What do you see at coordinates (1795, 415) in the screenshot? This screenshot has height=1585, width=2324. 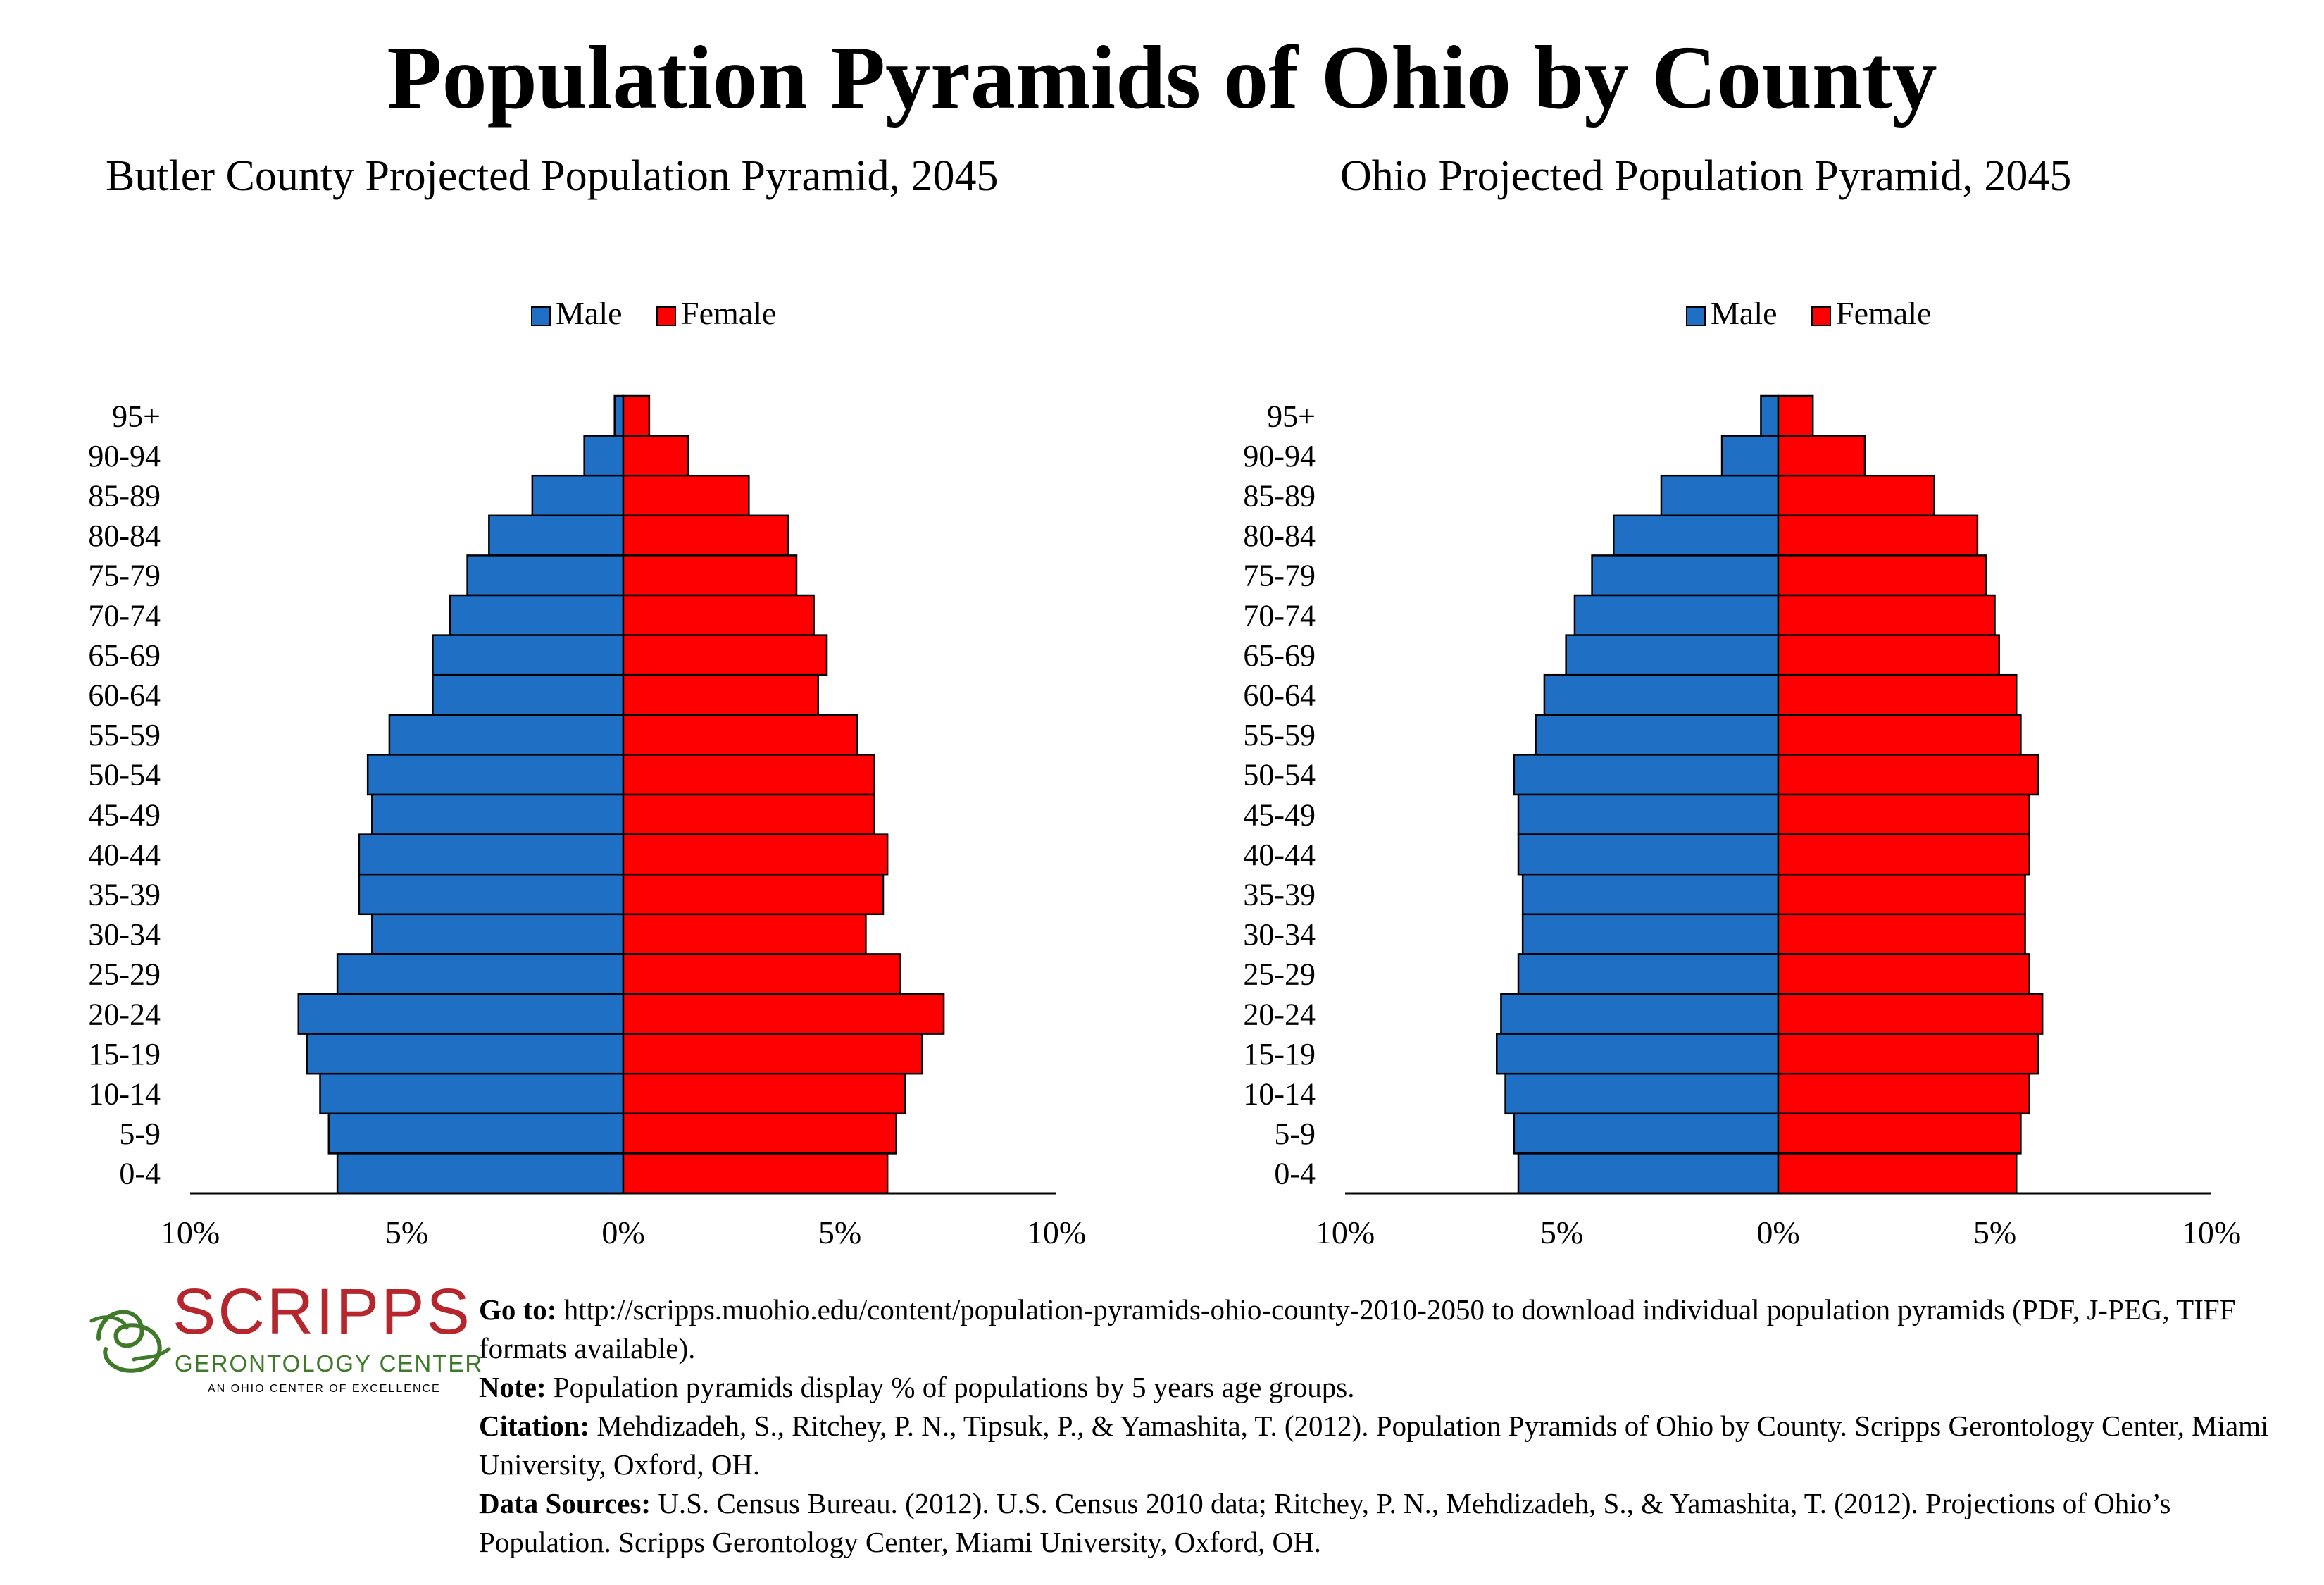 I see `bar-female-95+` at bounding box center [1795, 415].